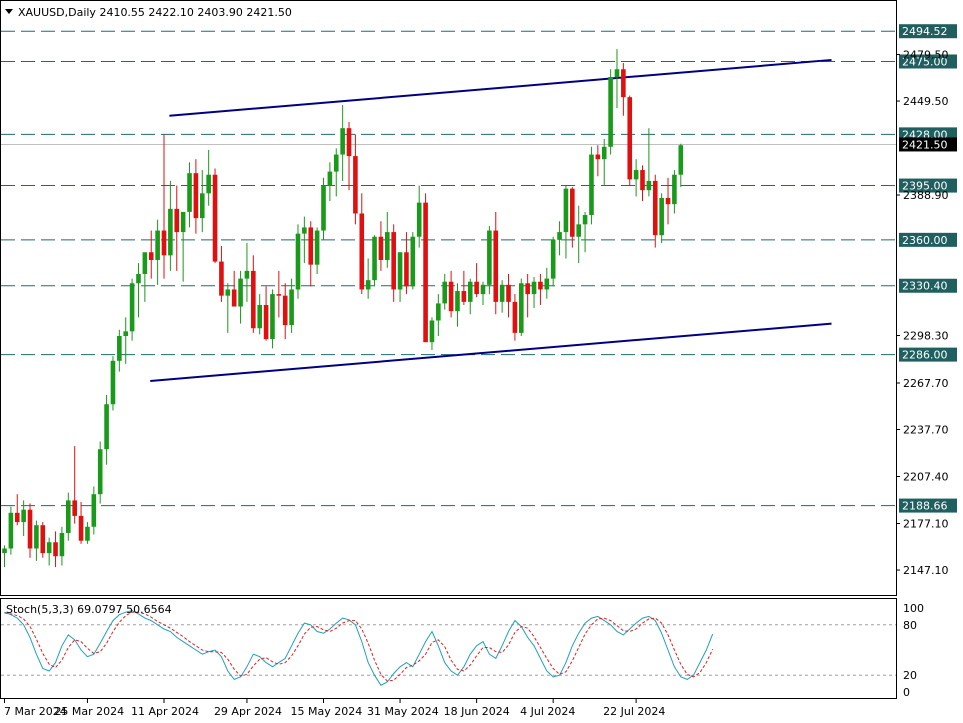 This screenshot has height=723, width=963. I want to click on stochastic-oscillator: 100 80 20 0, so click(462, 650).